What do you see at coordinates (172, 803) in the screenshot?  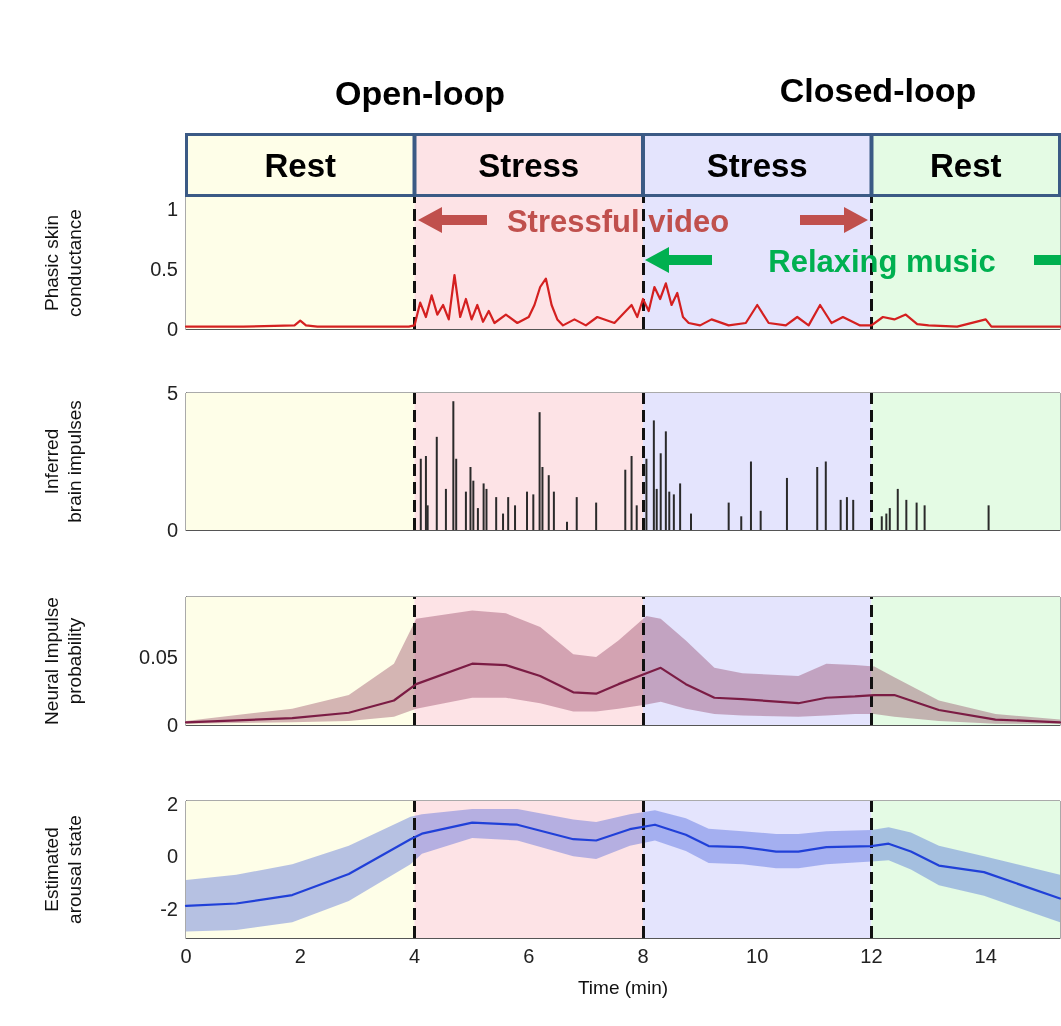 I see `y-tick-label: 2` at bounding box center [172, 803].